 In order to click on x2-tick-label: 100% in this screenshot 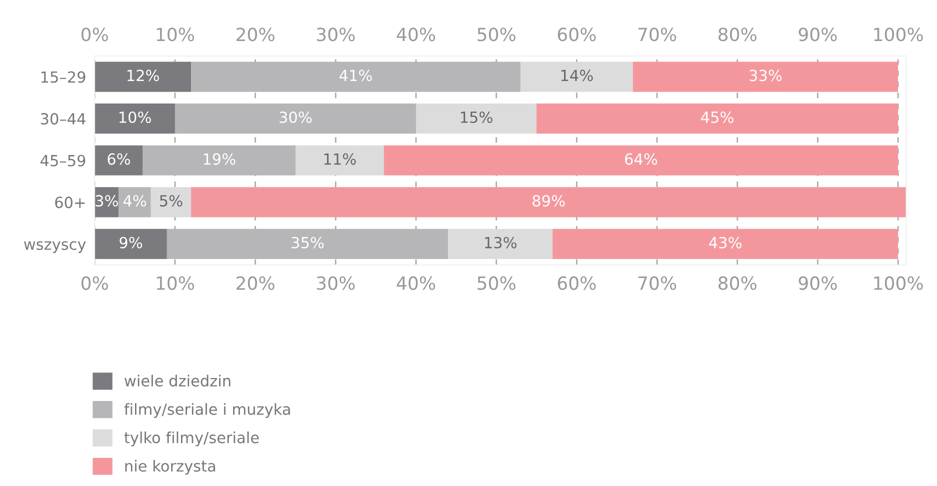, I will do `click(898, 35)`.